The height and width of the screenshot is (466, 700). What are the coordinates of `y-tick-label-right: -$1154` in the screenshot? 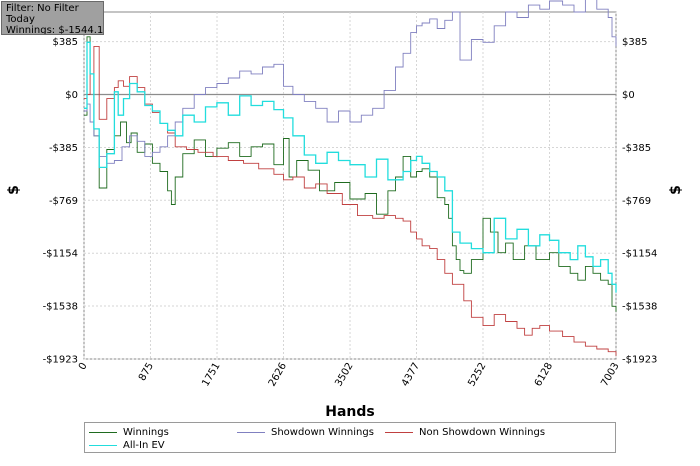 It's located at (639, 254).